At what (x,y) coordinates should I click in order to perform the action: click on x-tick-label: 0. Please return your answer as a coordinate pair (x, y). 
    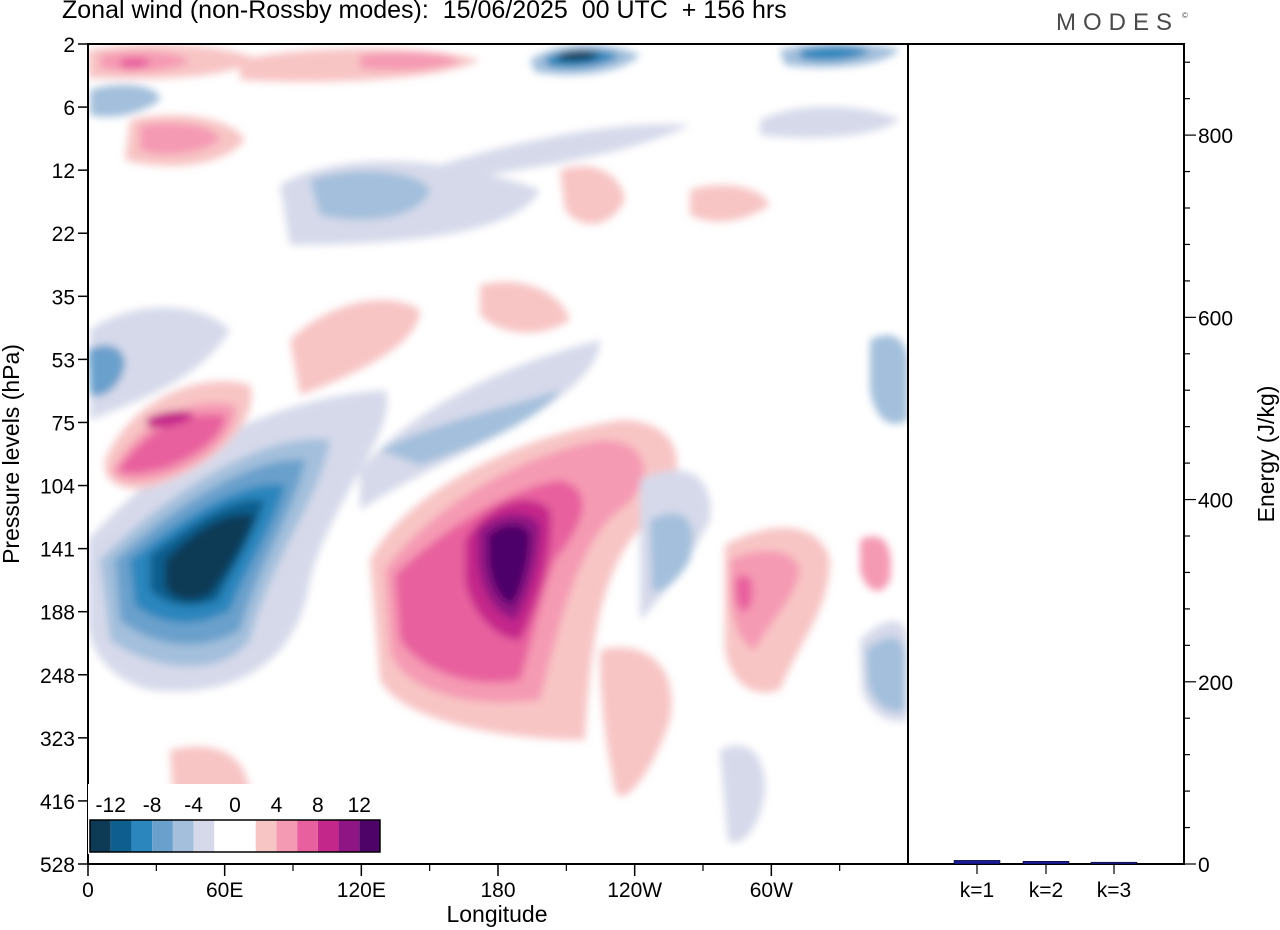
    Looking at the image, I should click on (88, 890).